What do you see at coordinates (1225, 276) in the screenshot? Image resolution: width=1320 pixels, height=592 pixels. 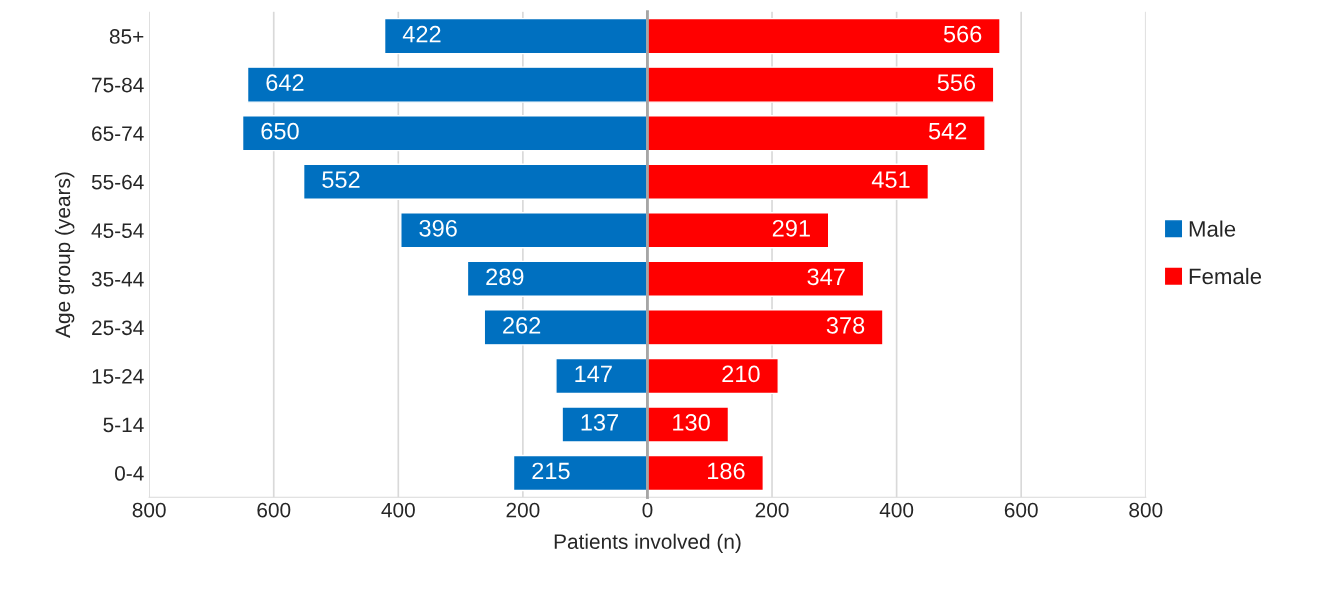 I see `legend-label: Female` at bounding box center [1225, 276].